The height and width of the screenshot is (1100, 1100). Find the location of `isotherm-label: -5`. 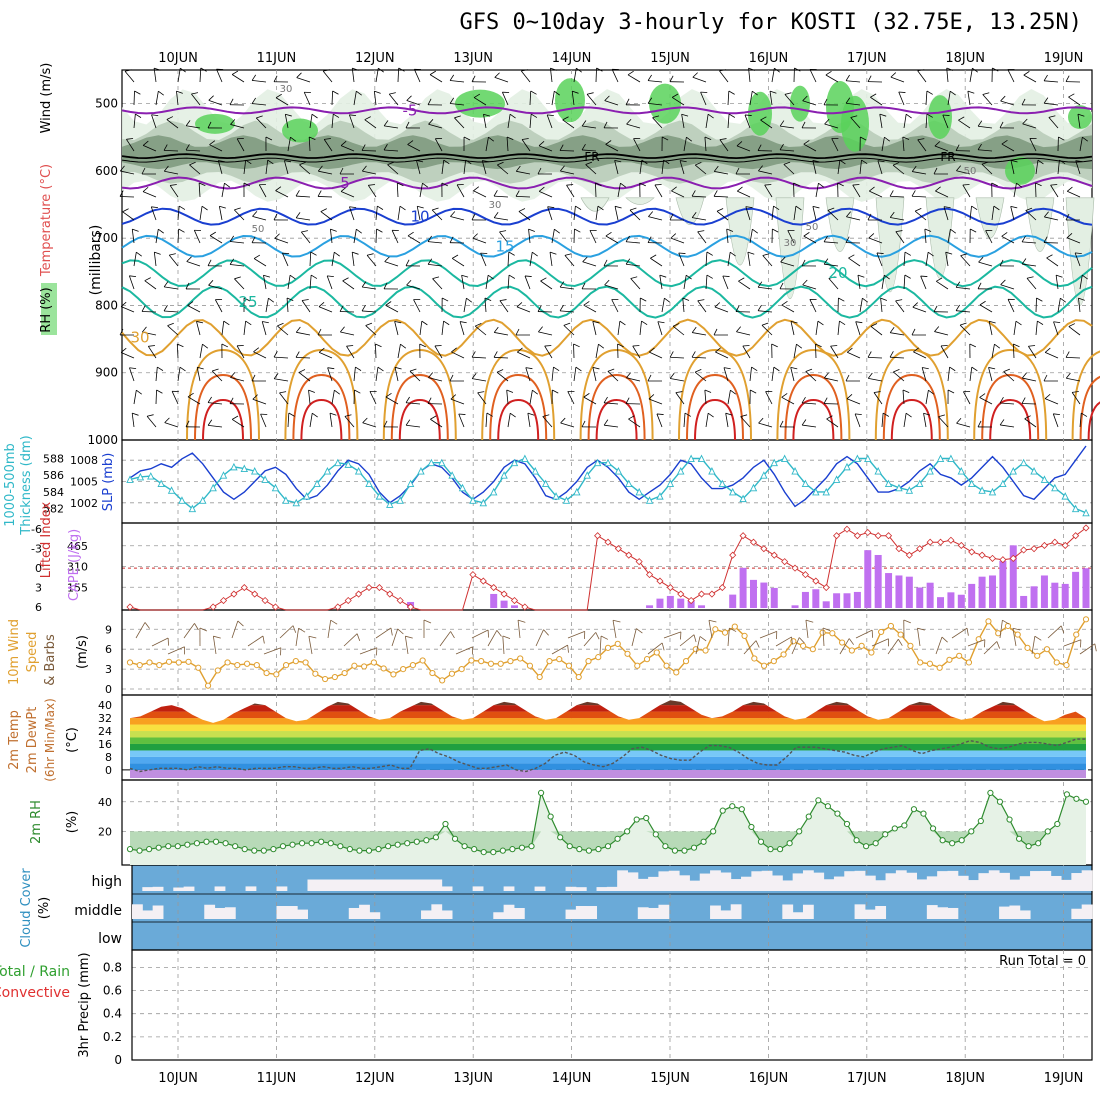

isotherm-label: -5 is located at coordinates (410, 110).